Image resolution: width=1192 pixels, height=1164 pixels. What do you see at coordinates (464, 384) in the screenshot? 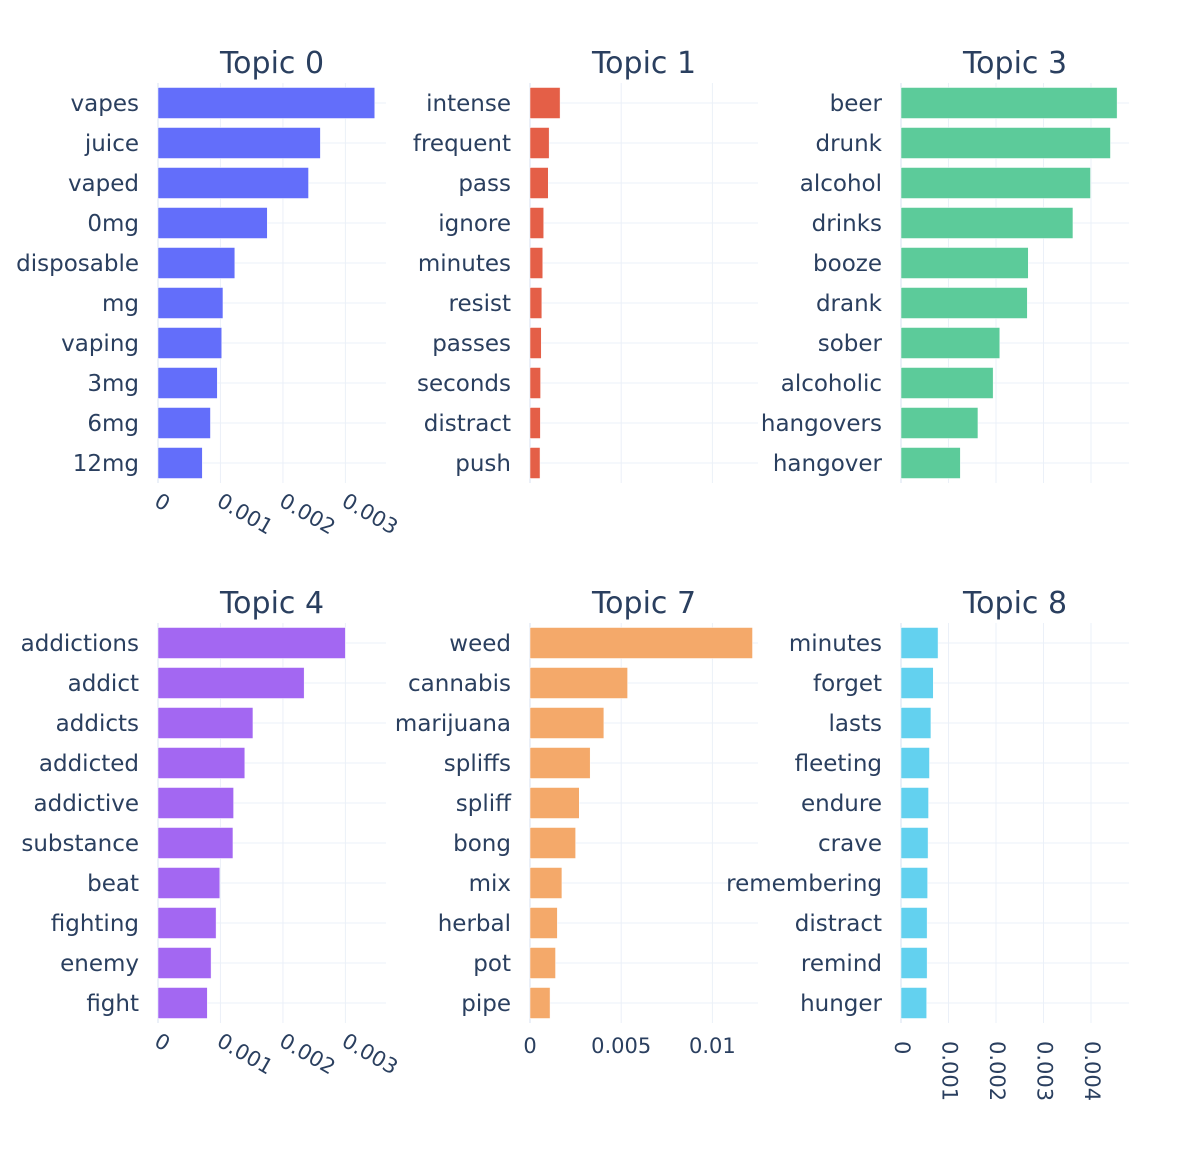
I see `category-label-seconds: seconds` at bounding box center [464, 384].